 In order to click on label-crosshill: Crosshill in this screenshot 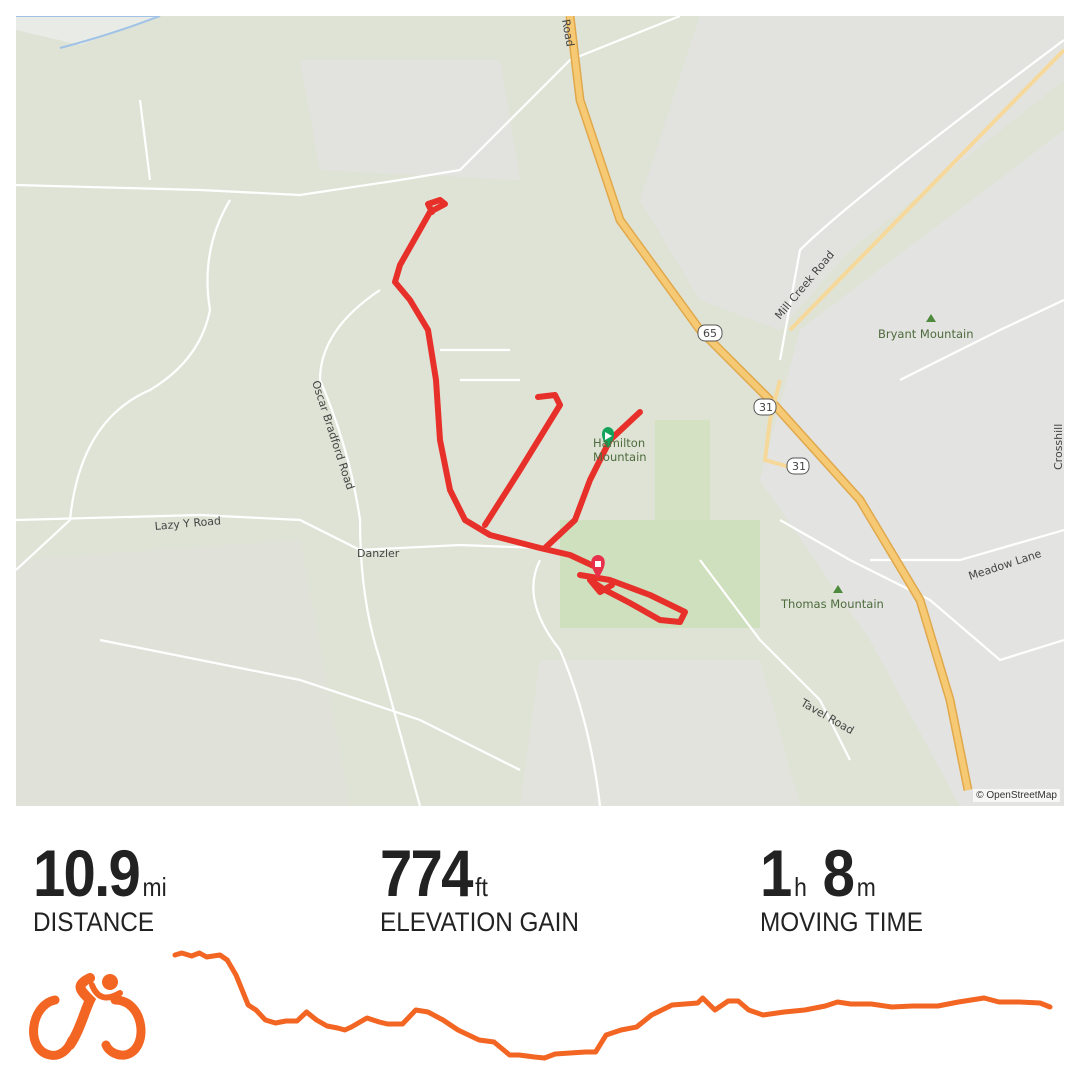, I will do `click(1058, 447)`.